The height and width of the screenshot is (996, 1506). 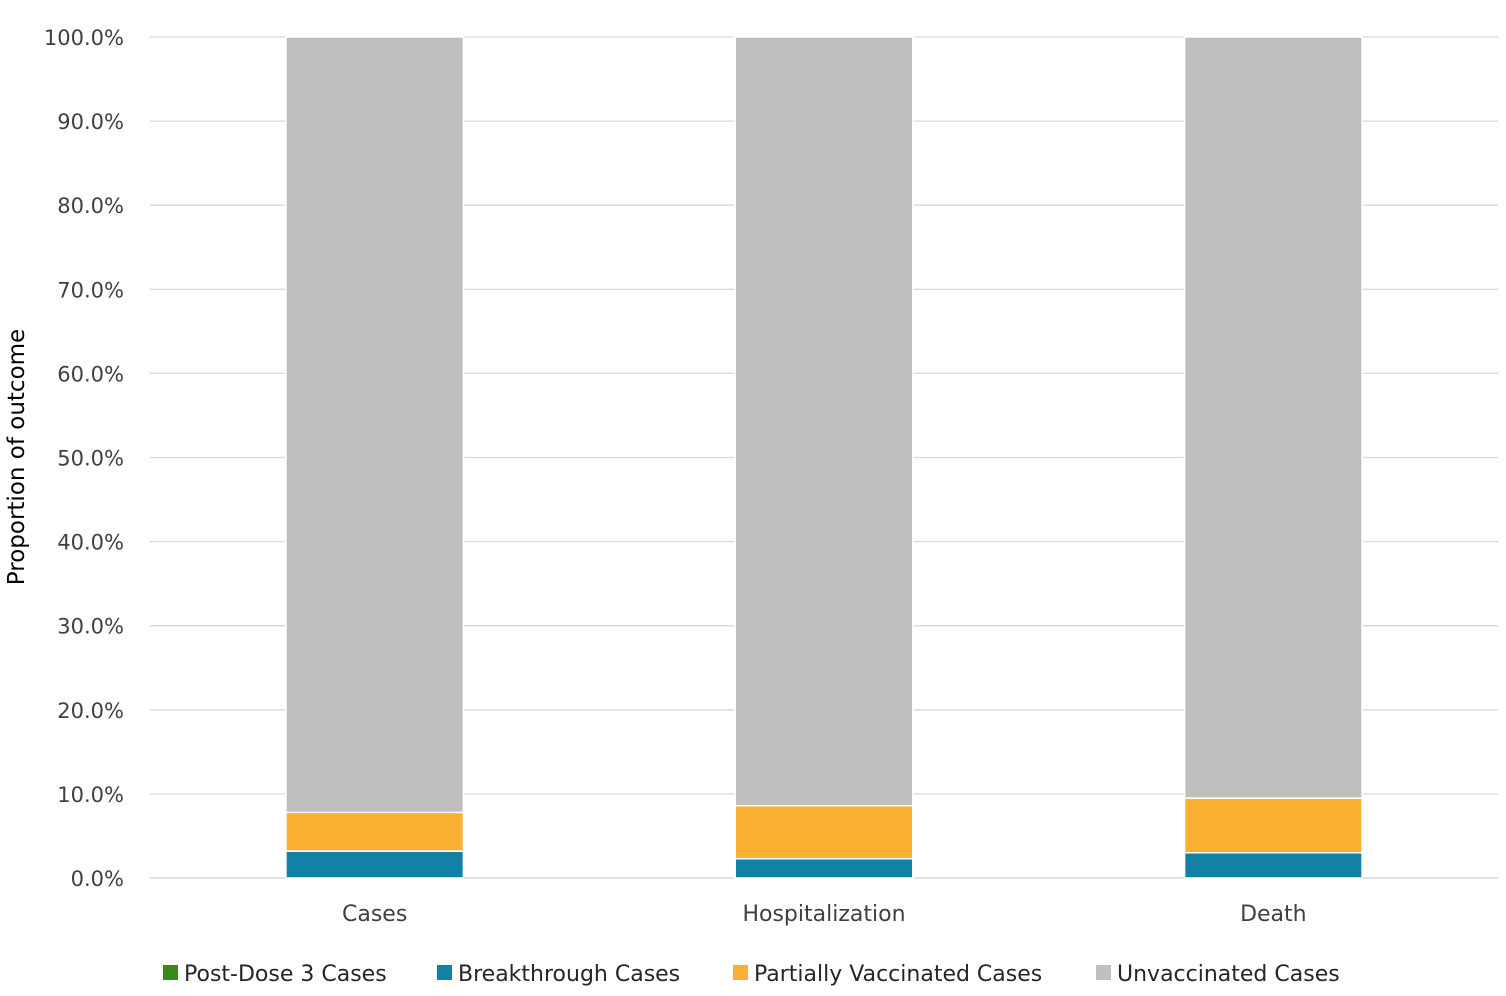 I want to click on y-tick-label: 70.0%, so click(x=90, y=290).